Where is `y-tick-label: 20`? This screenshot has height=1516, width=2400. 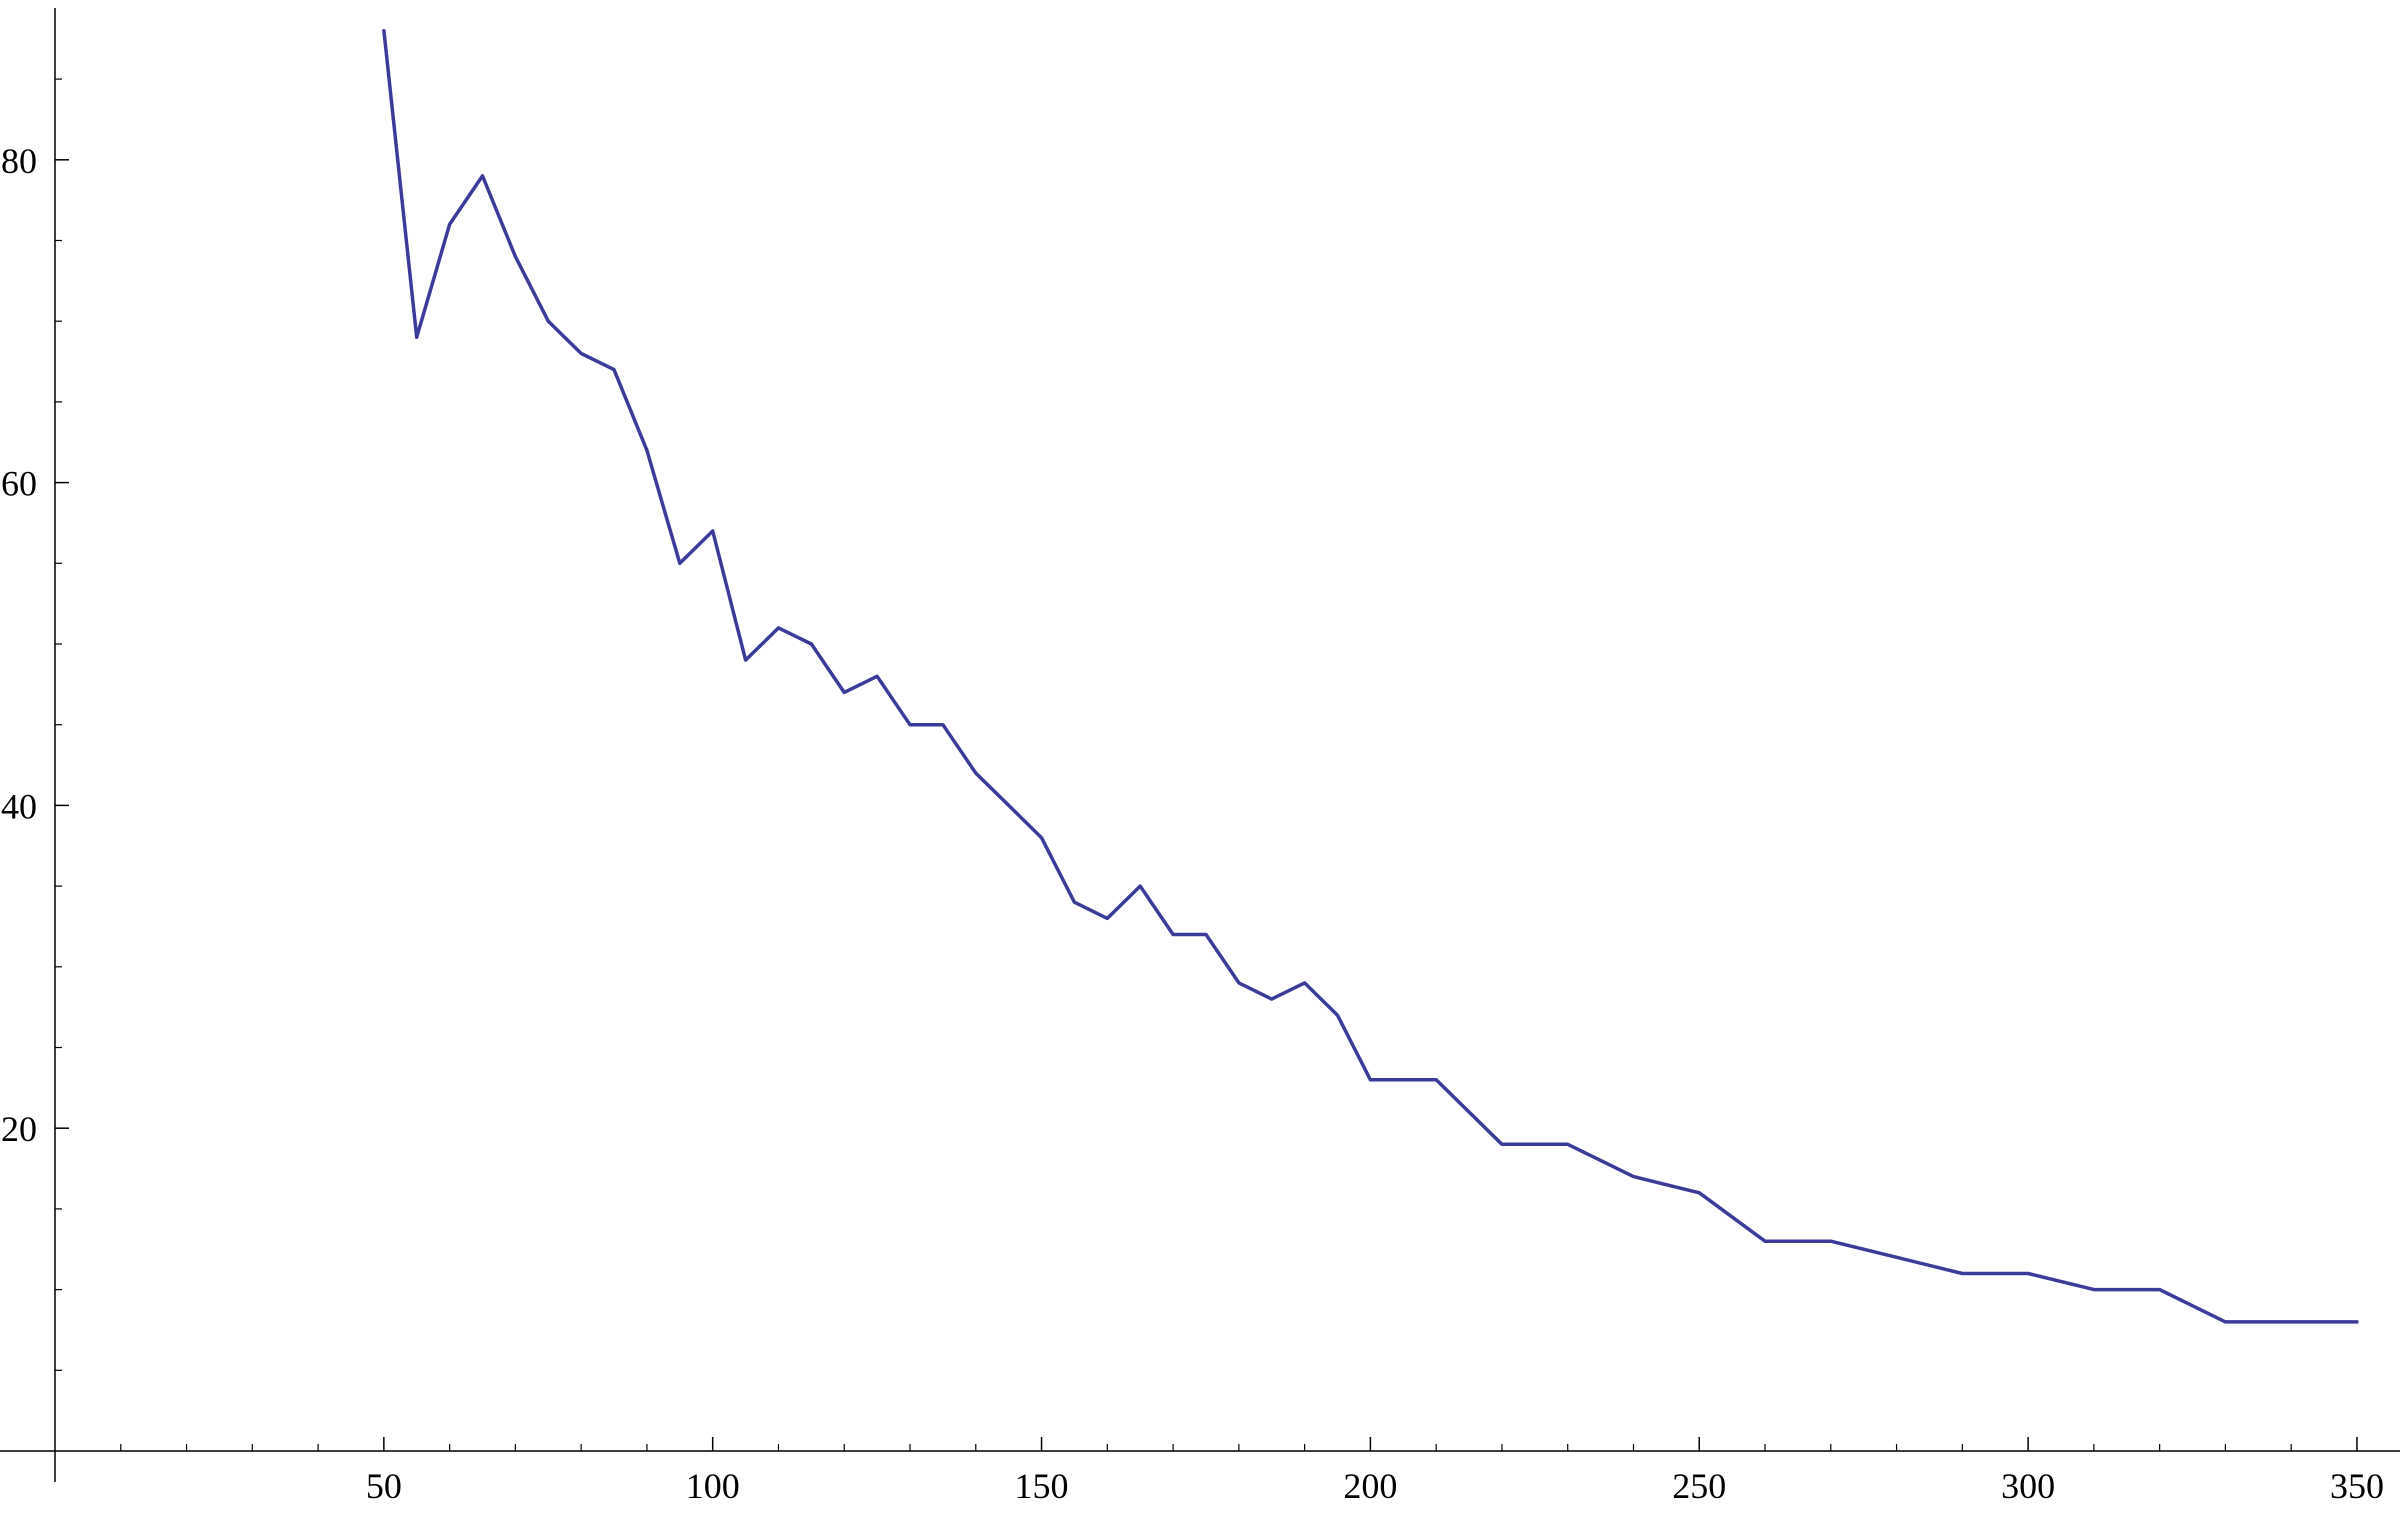 y-tick-label: 20 is located at coordinates (19, 1129).